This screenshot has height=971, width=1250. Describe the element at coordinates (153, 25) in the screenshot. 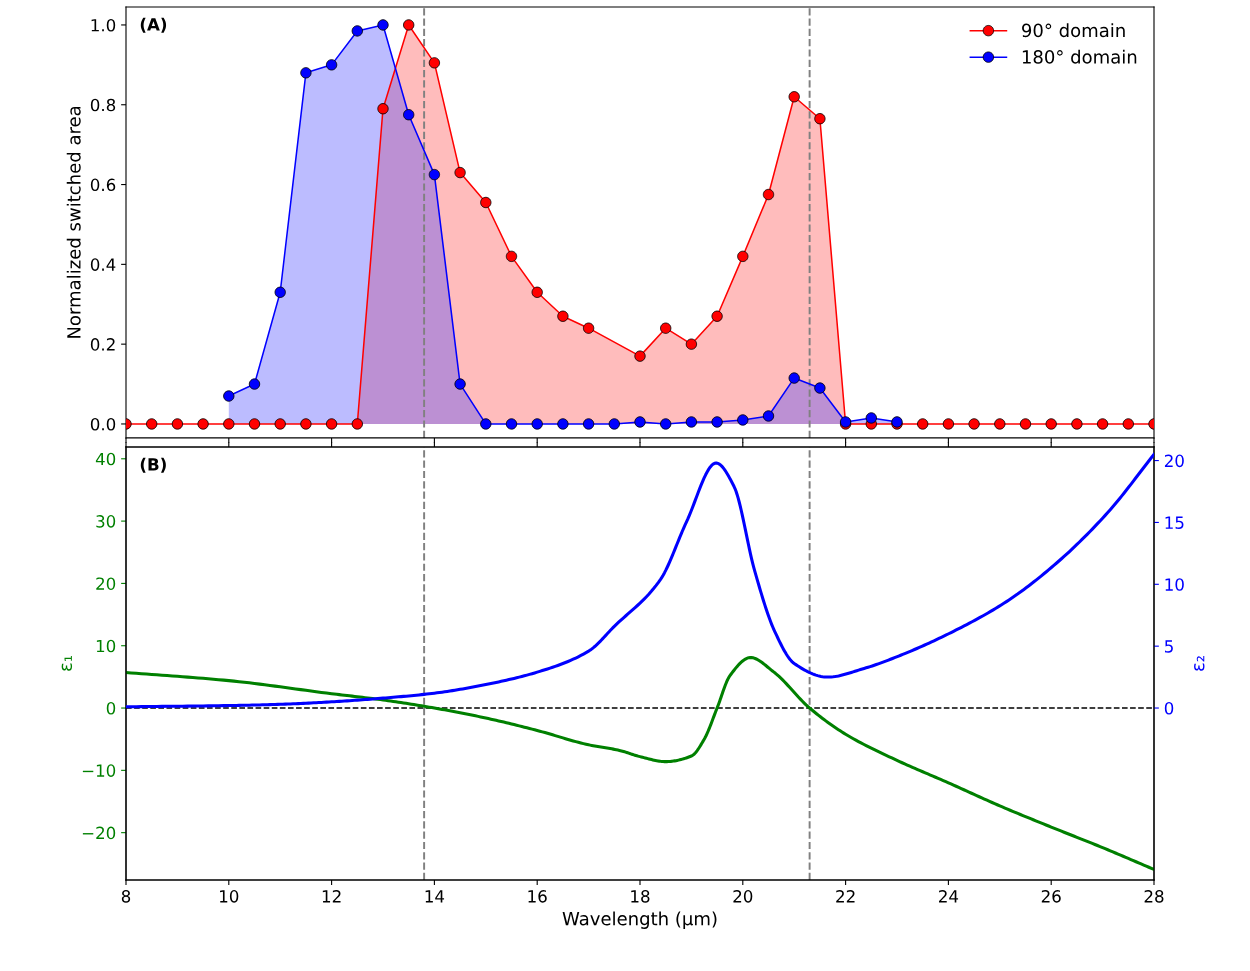

I see `annotation: (A)` at that location.